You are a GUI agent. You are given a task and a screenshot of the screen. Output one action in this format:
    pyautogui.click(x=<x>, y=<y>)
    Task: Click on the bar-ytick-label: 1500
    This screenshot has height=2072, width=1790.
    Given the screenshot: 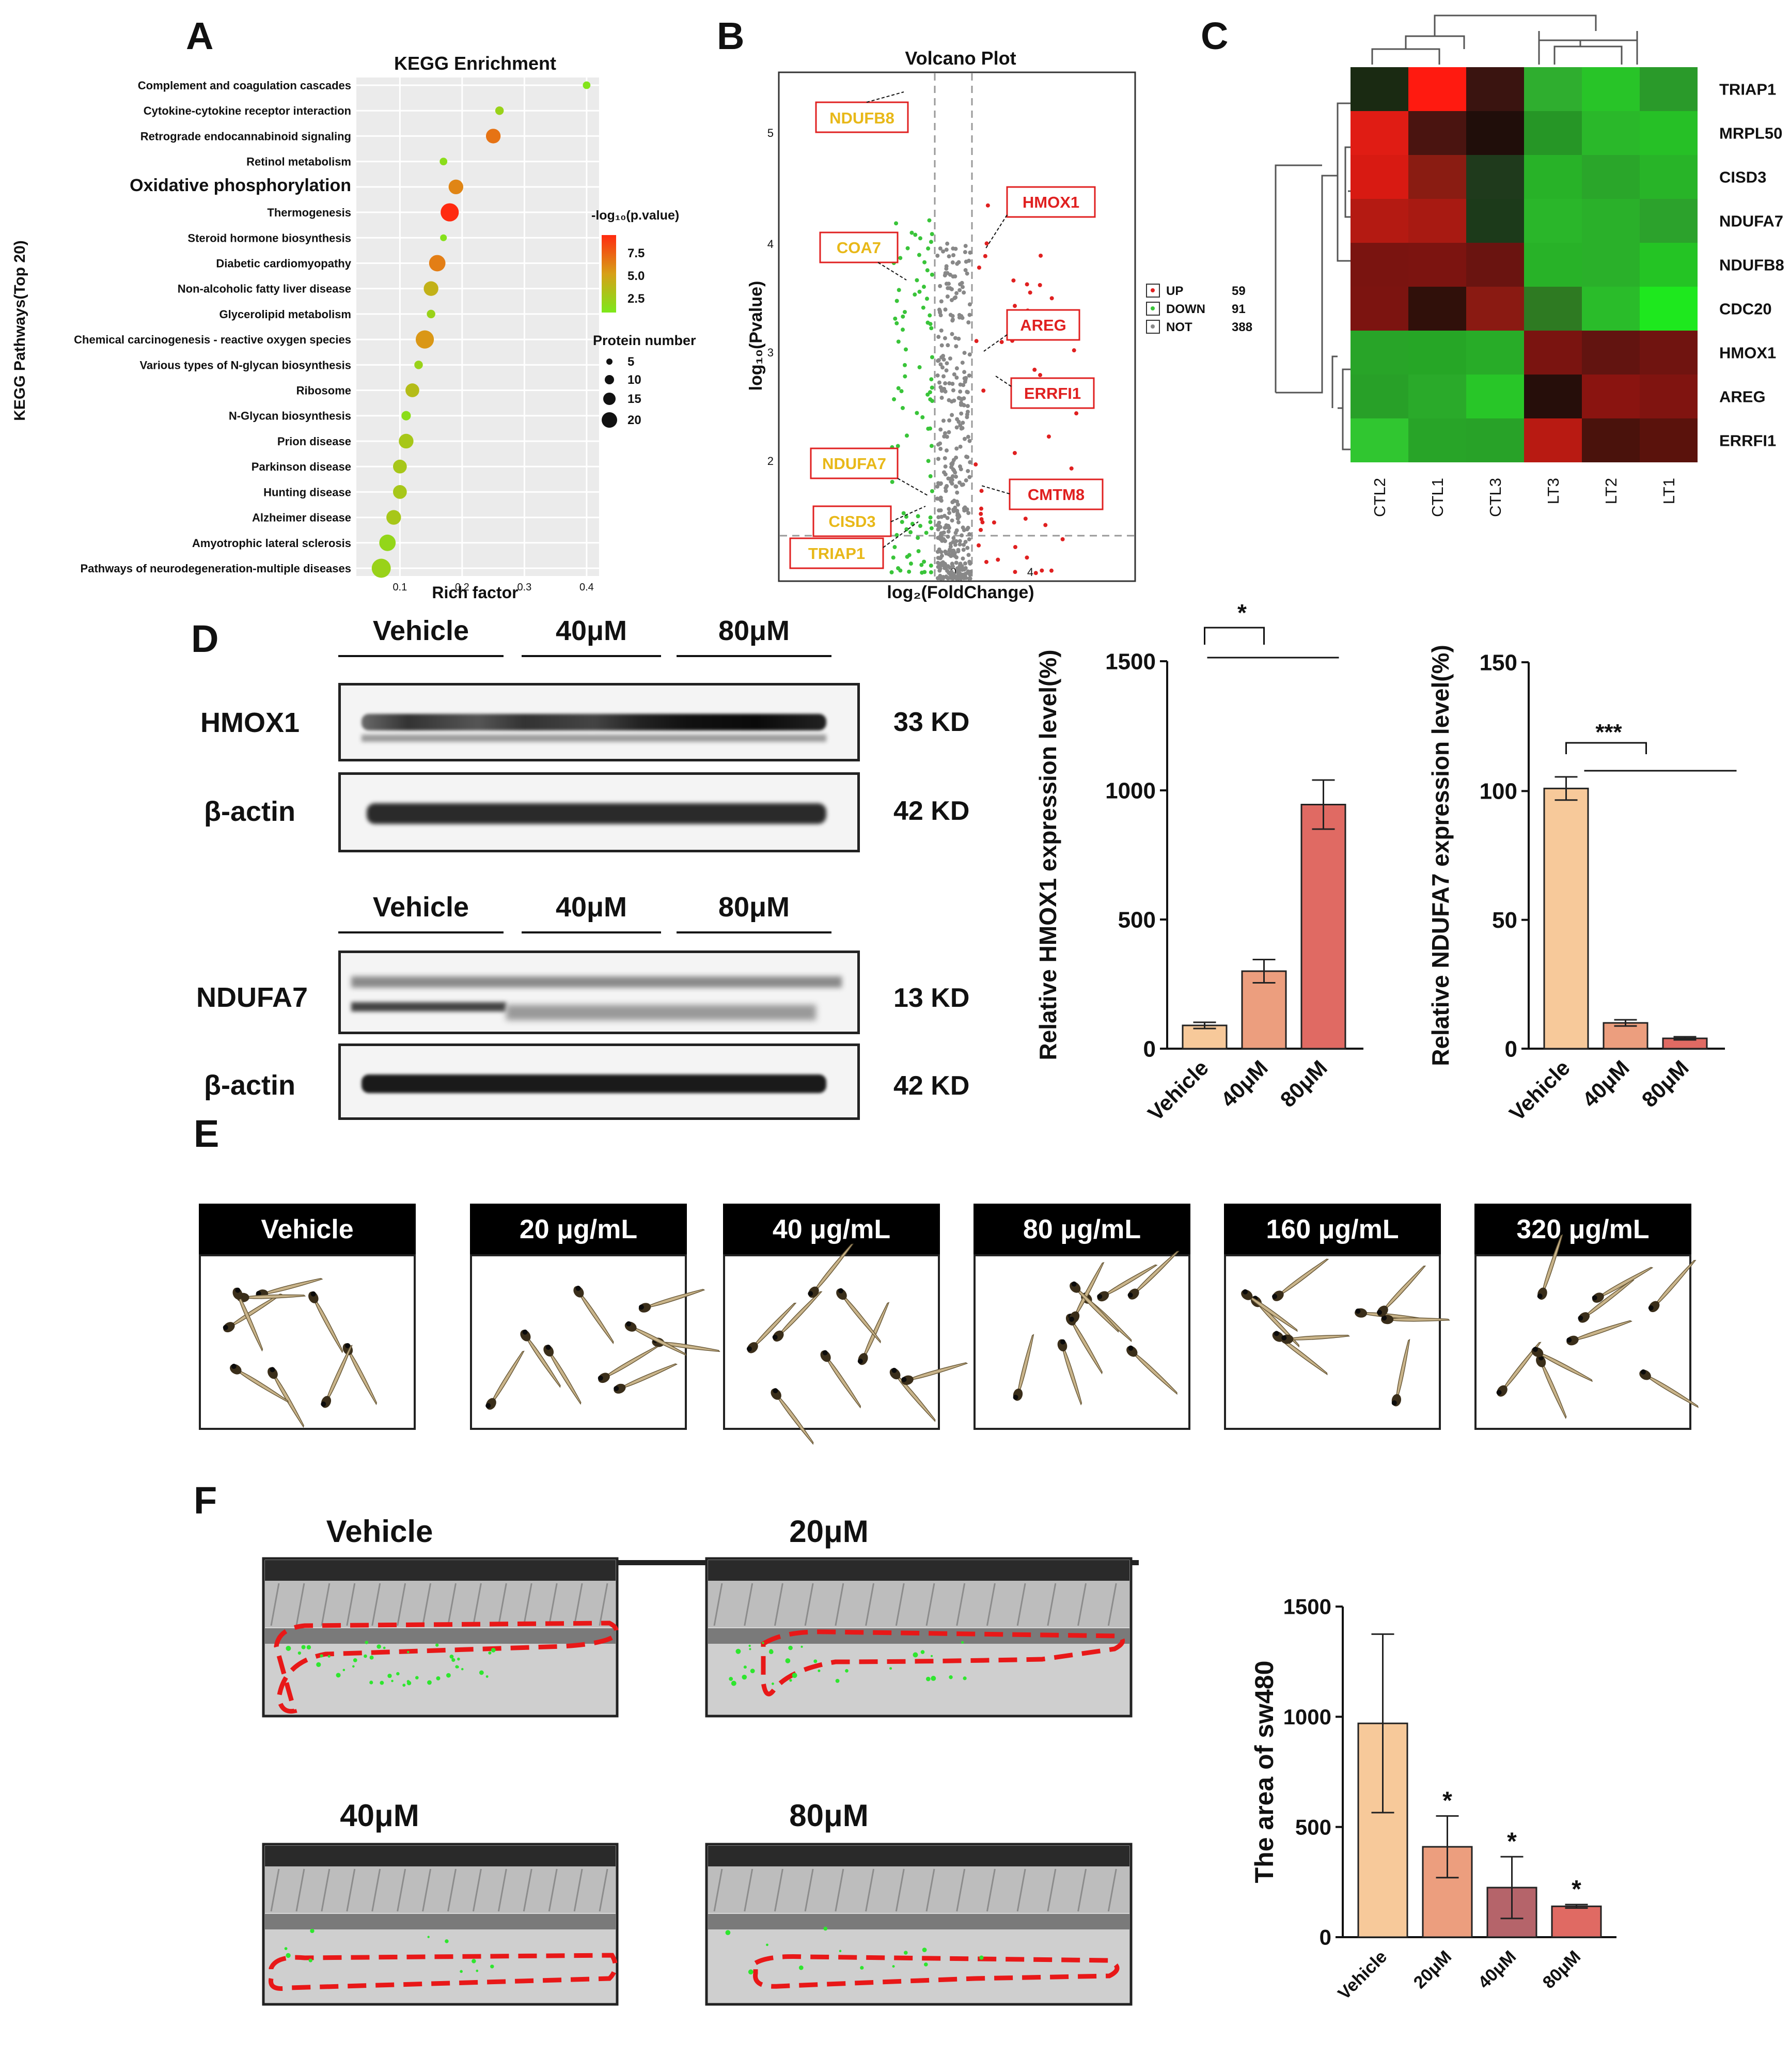 What is the action you would take?
    pyautogui.click(x=1307, y=1607)
    